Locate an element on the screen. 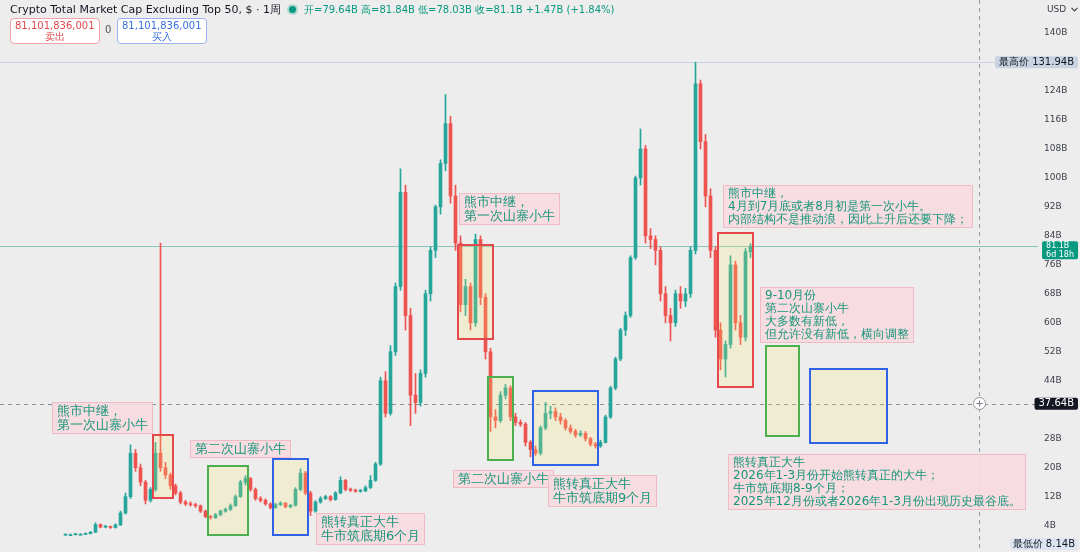  annotation: 9-10月份 is located at coordinates (791, 295).